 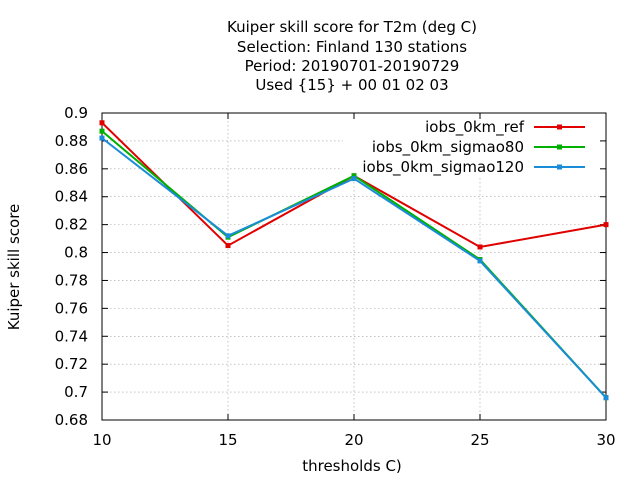 I want to click on chart-title-line-4: Used {15} + 00 01 02 03, so click(x=351, y=85).